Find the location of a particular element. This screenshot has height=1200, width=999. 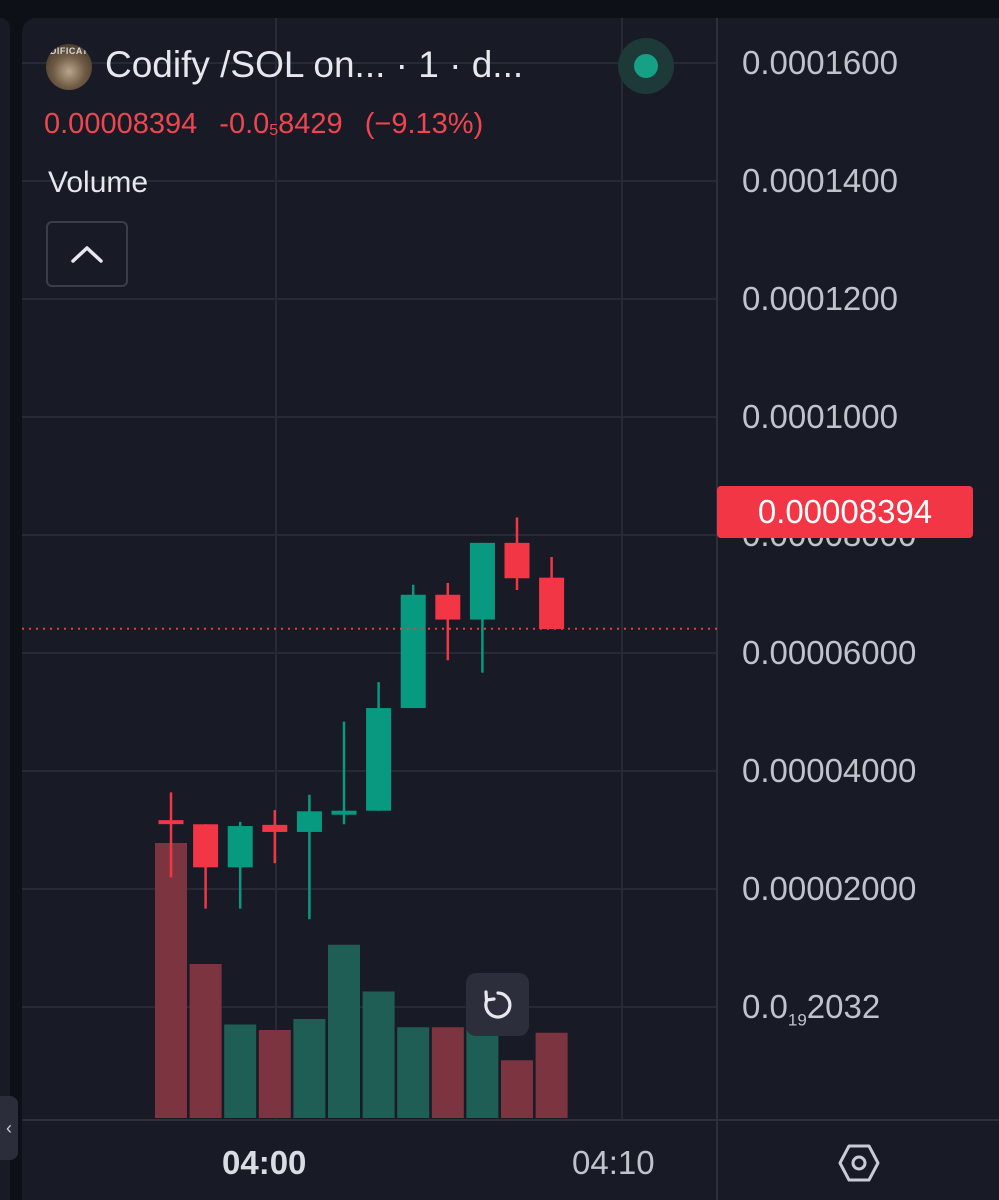

last-price: 0.00008394 is located at coordinates (121, 124).